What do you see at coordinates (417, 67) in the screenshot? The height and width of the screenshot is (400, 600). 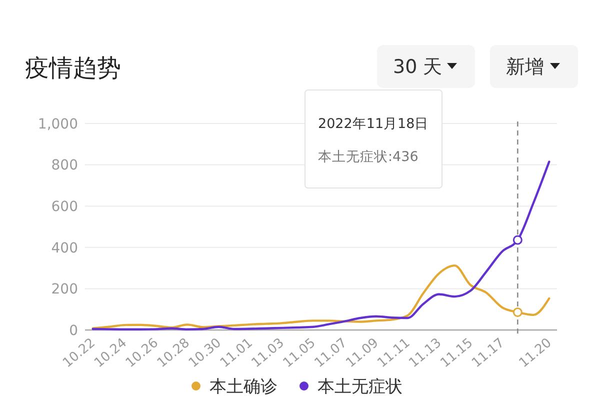 I see `text: 30 天` at bounding box center [417, 67].